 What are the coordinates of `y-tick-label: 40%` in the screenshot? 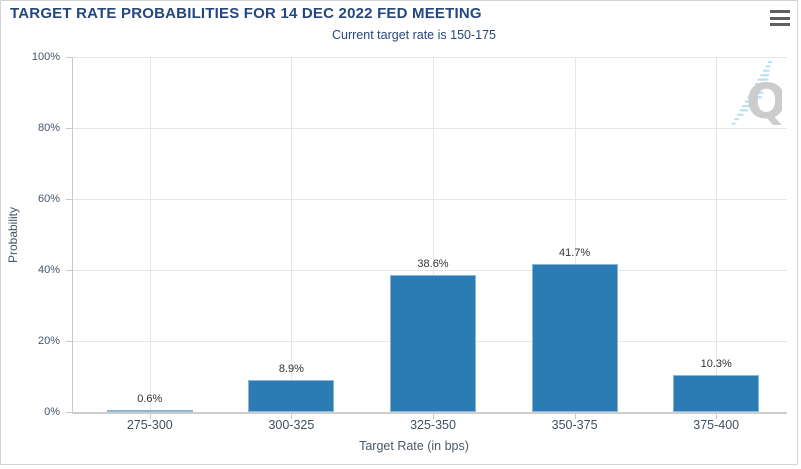 It's located at (48, 270).